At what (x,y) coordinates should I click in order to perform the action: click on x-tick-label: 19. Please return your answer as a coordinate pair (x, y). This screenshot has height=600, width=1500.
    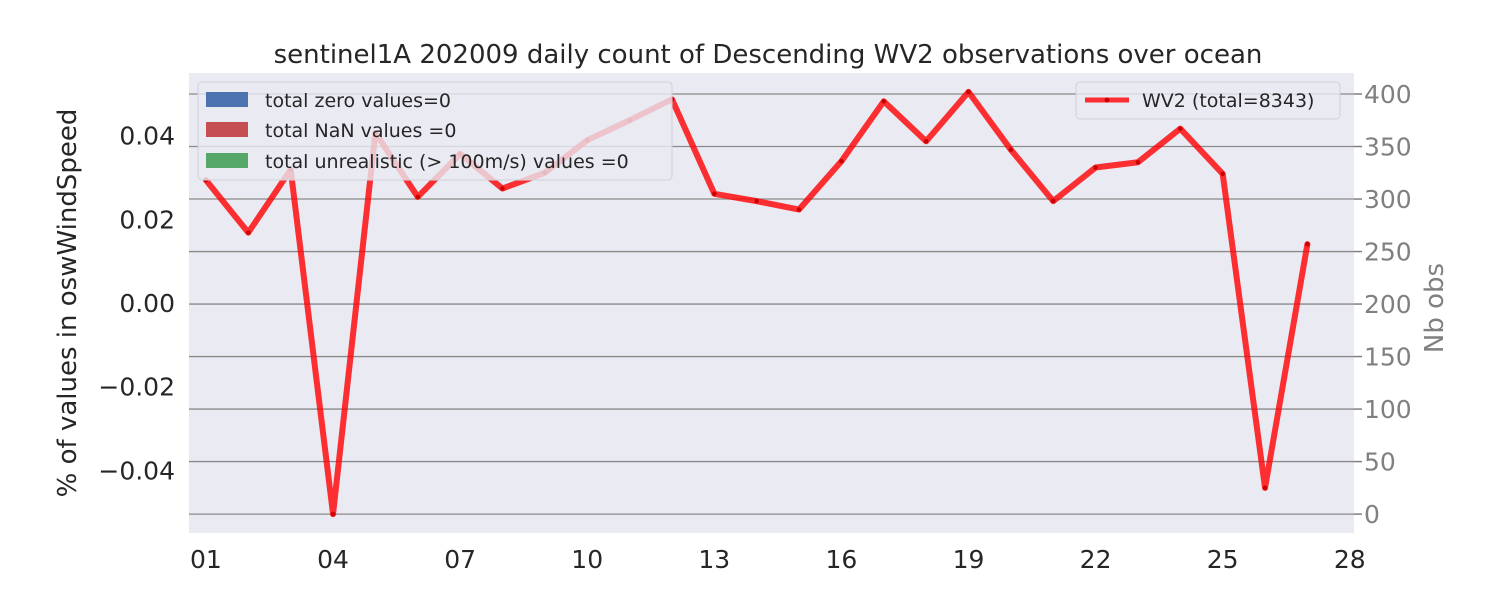
    Looking at the image, I should click on (969, 559).